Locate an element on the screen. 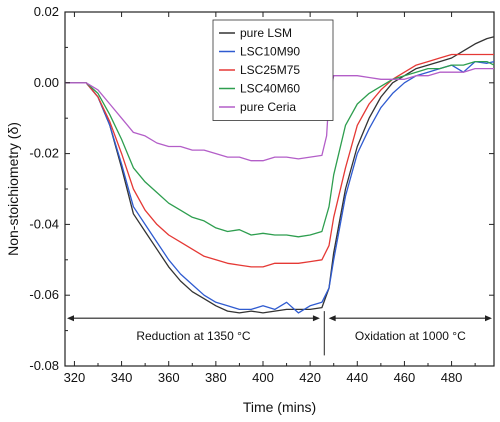 The image size is (500, 422). x-tick-label: 380 is located at coordinates (216, 377).